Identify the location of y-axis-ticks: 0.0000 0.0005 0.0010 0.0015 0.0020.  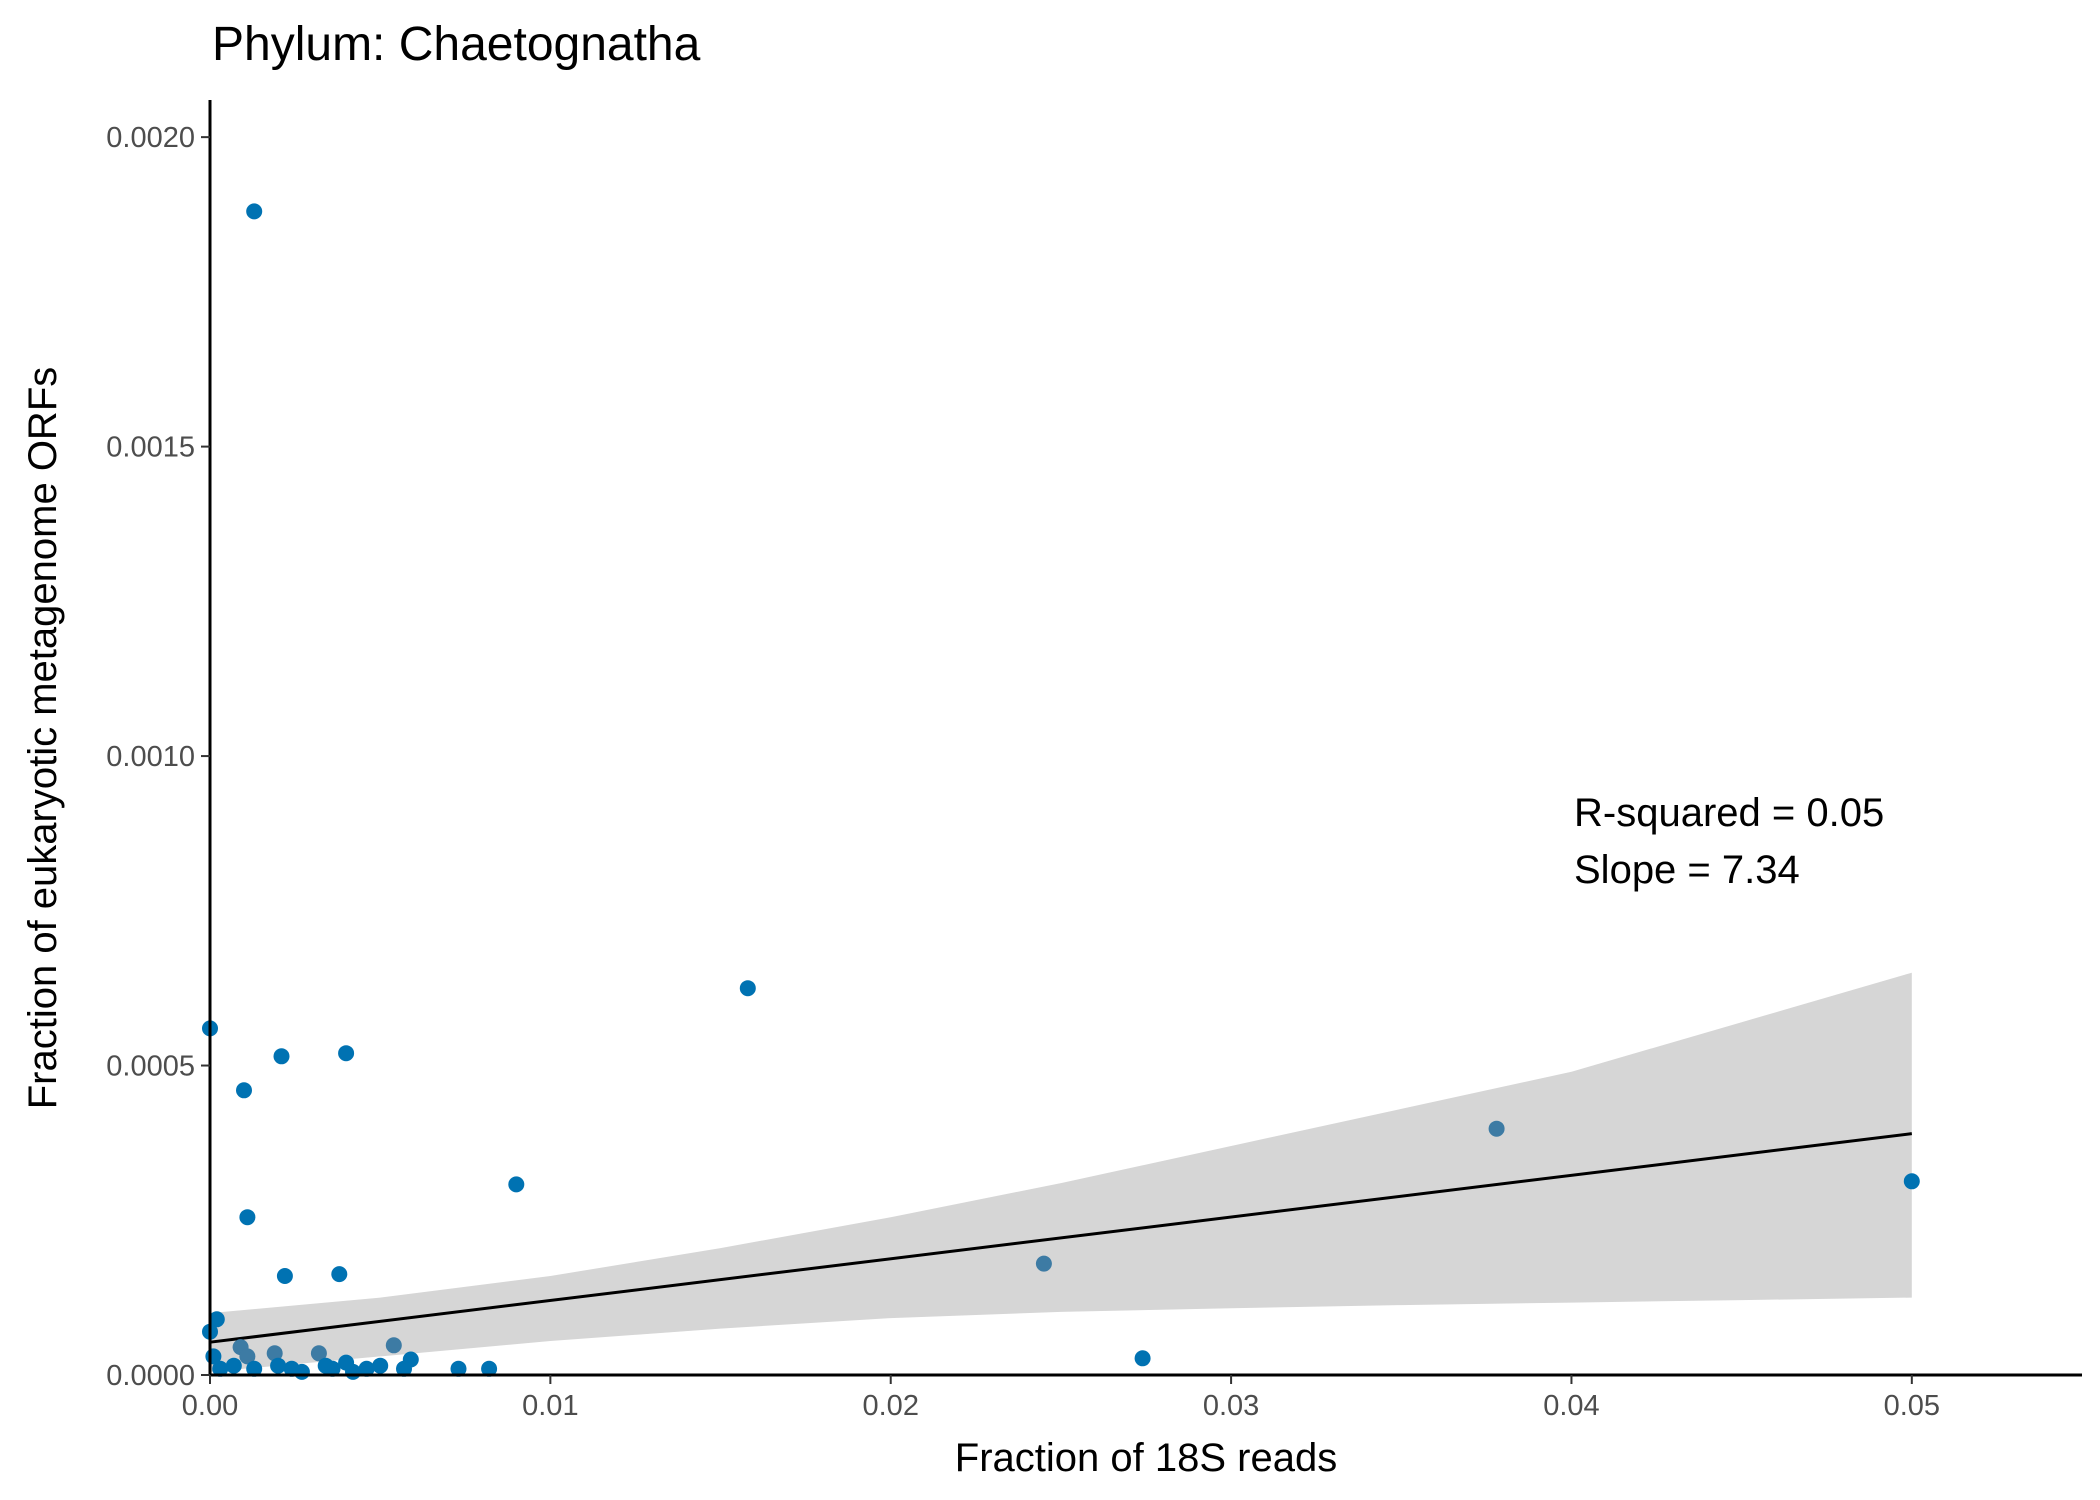
(158, 757).